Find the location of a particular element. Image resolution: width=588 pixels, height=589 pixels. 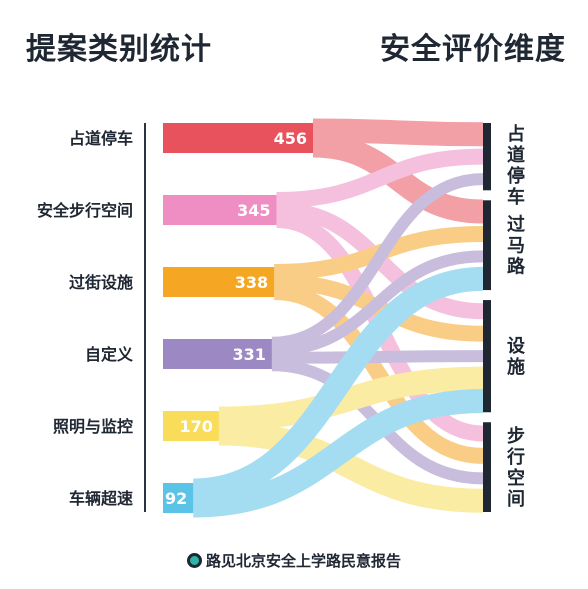

target-category-label: 占道停车 is located at coordinates (516, 165).